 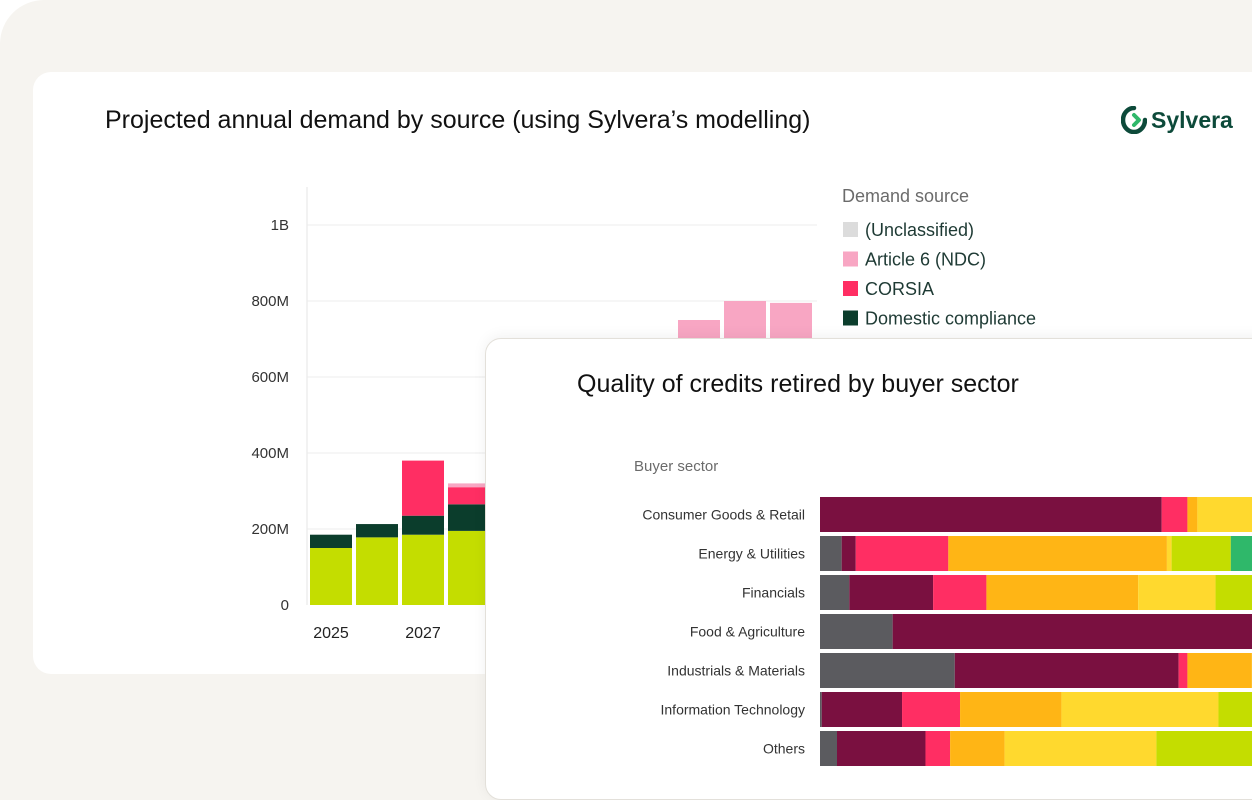 I want to click on legend-title: Demand source, so click(x=905, y=196).